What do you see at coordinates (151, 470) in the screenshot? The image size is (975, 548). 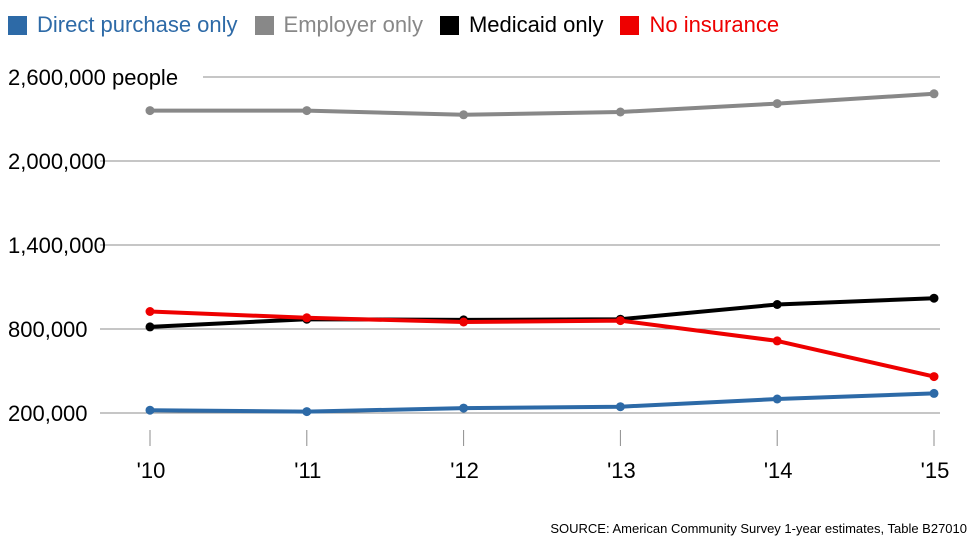 I see `x-tick-label: '10` at bounding box center [151, 470].